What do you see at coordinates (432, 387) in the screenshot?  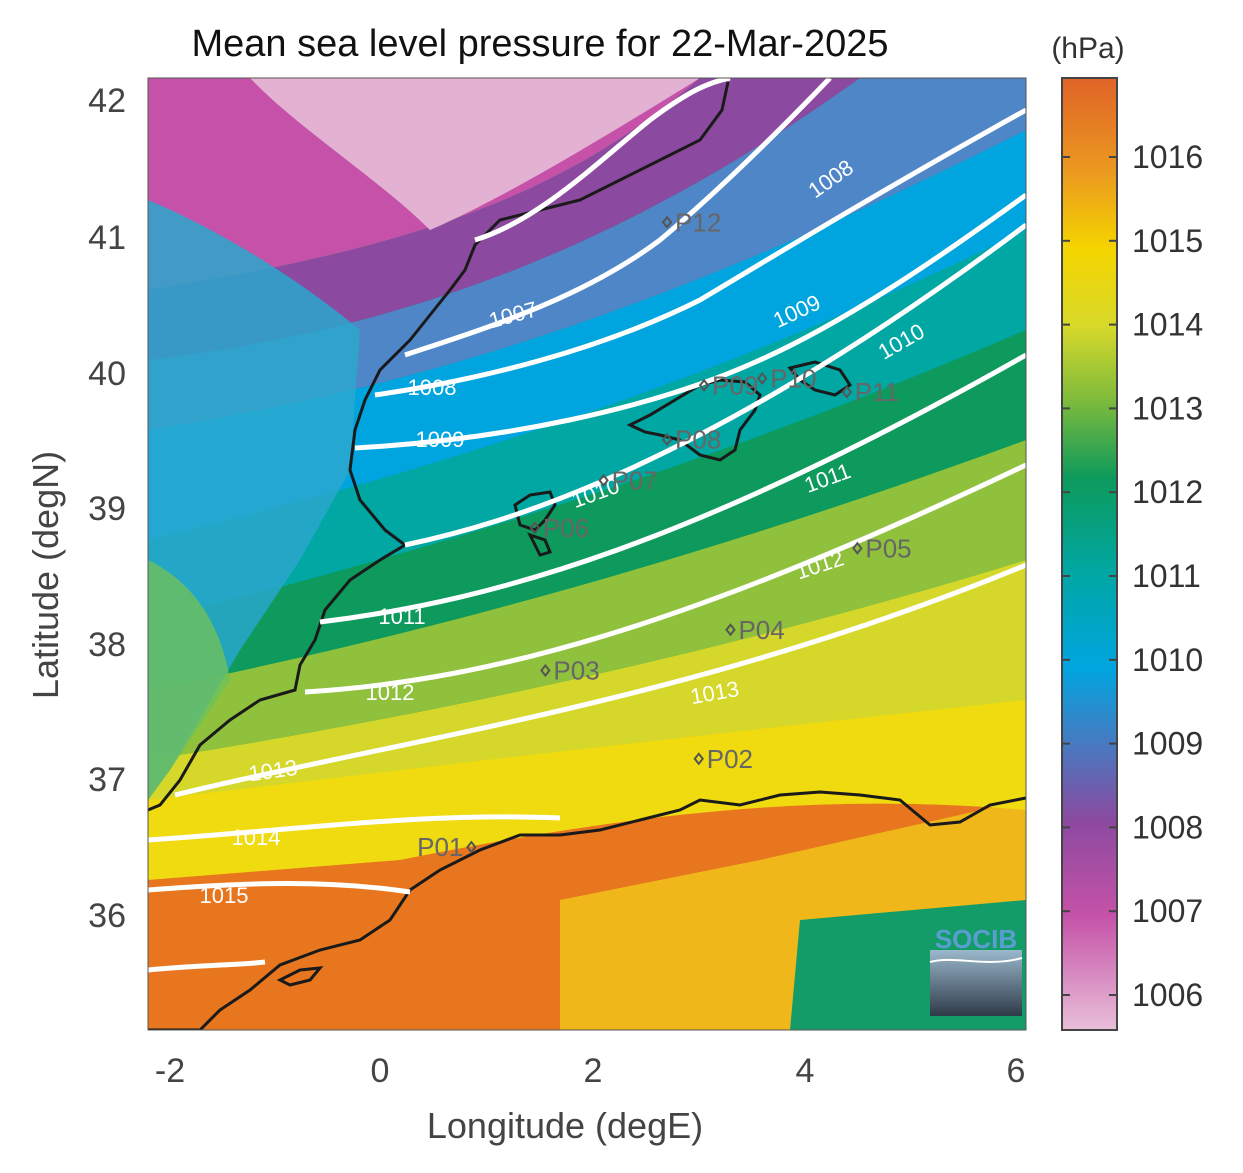 I see `contour-label: 1008` at bounding box center [432, 387].